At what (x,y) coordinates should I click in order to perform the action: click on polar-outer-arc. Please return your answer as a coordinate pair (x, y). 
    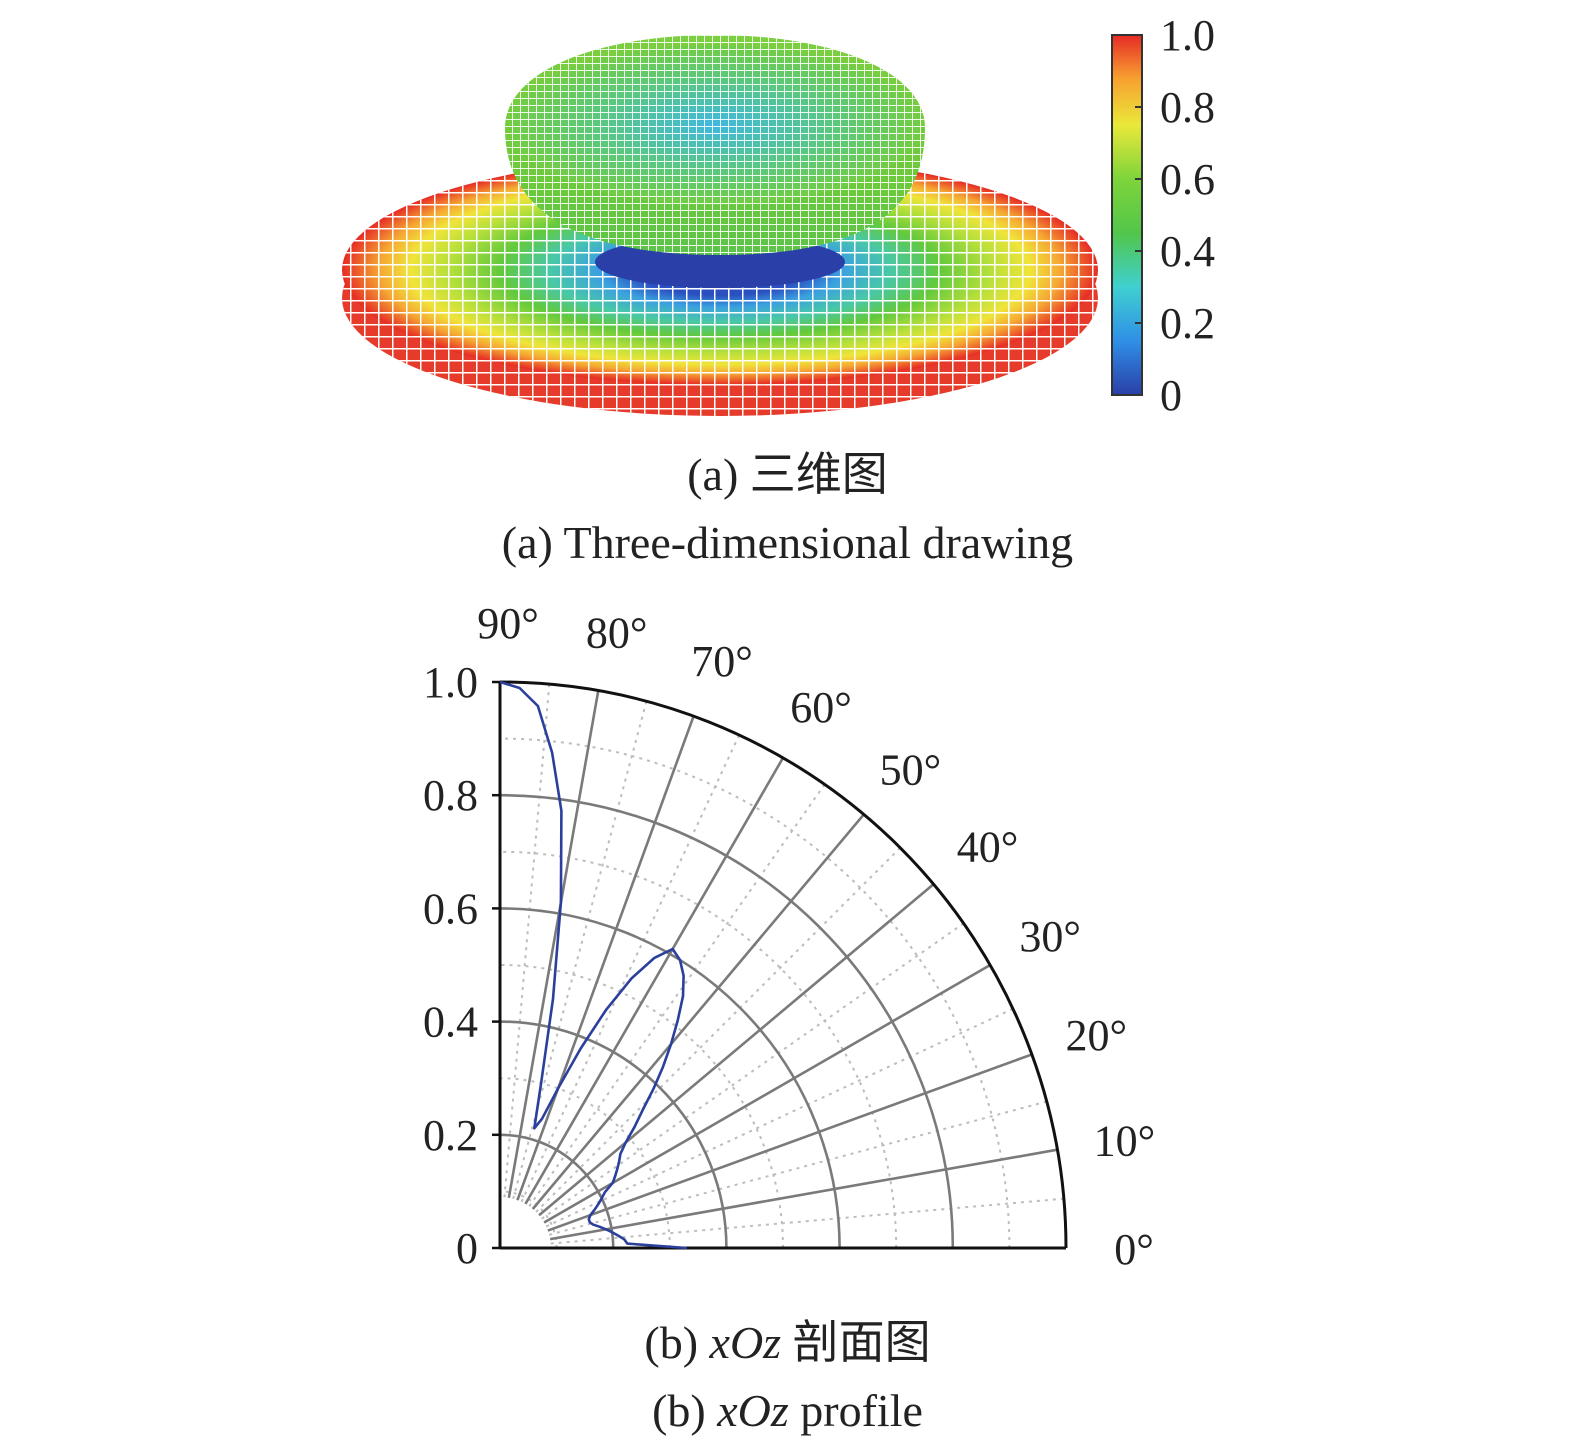
    Looking at the image, I should click on (783, 964).